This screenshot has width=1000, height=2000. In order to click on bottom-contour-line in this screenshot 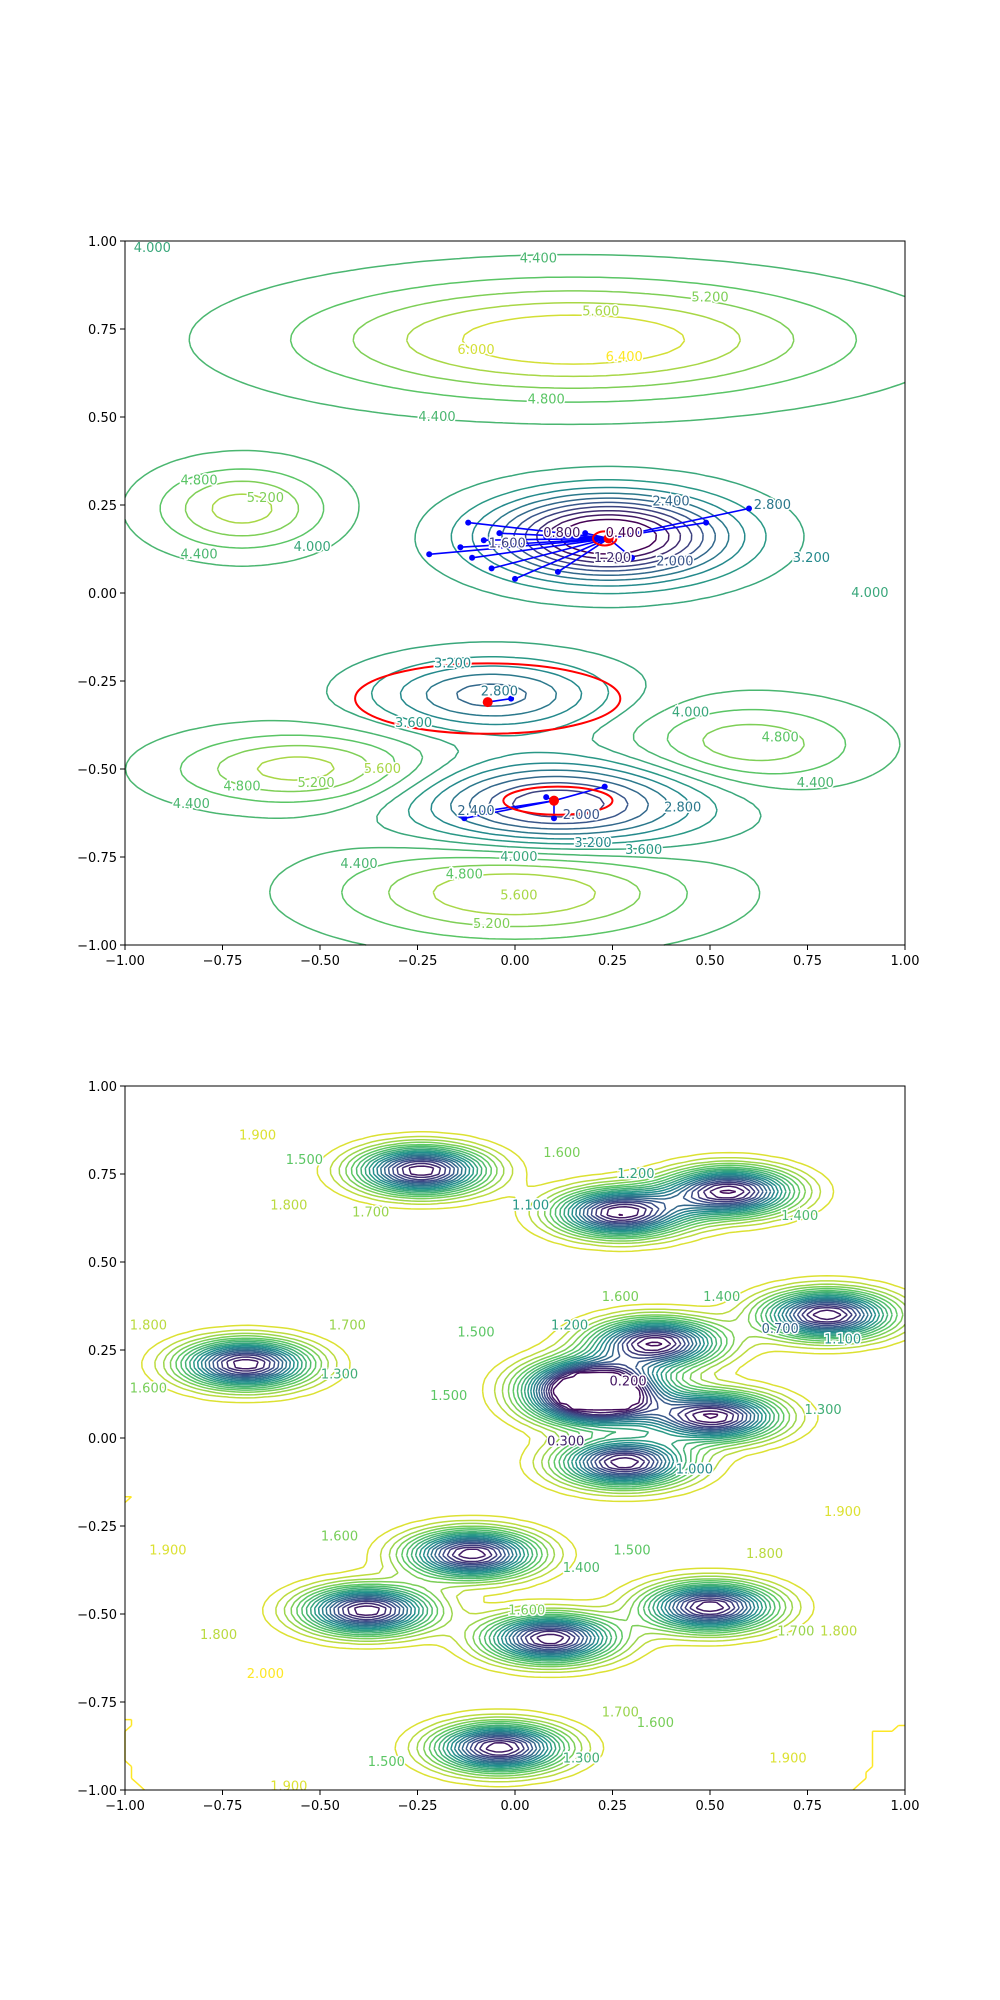, I will do `click(644, 1304)`.